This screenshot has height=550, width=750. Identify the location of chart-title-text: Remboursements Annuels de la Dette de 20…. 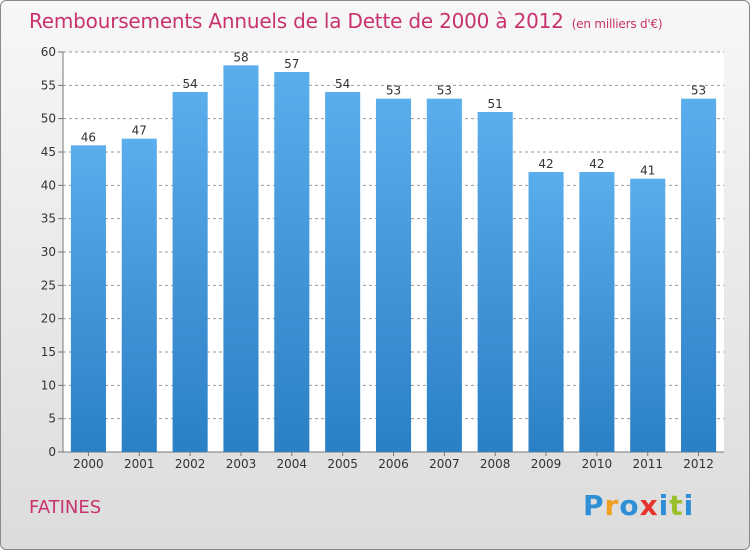
(296, 21).